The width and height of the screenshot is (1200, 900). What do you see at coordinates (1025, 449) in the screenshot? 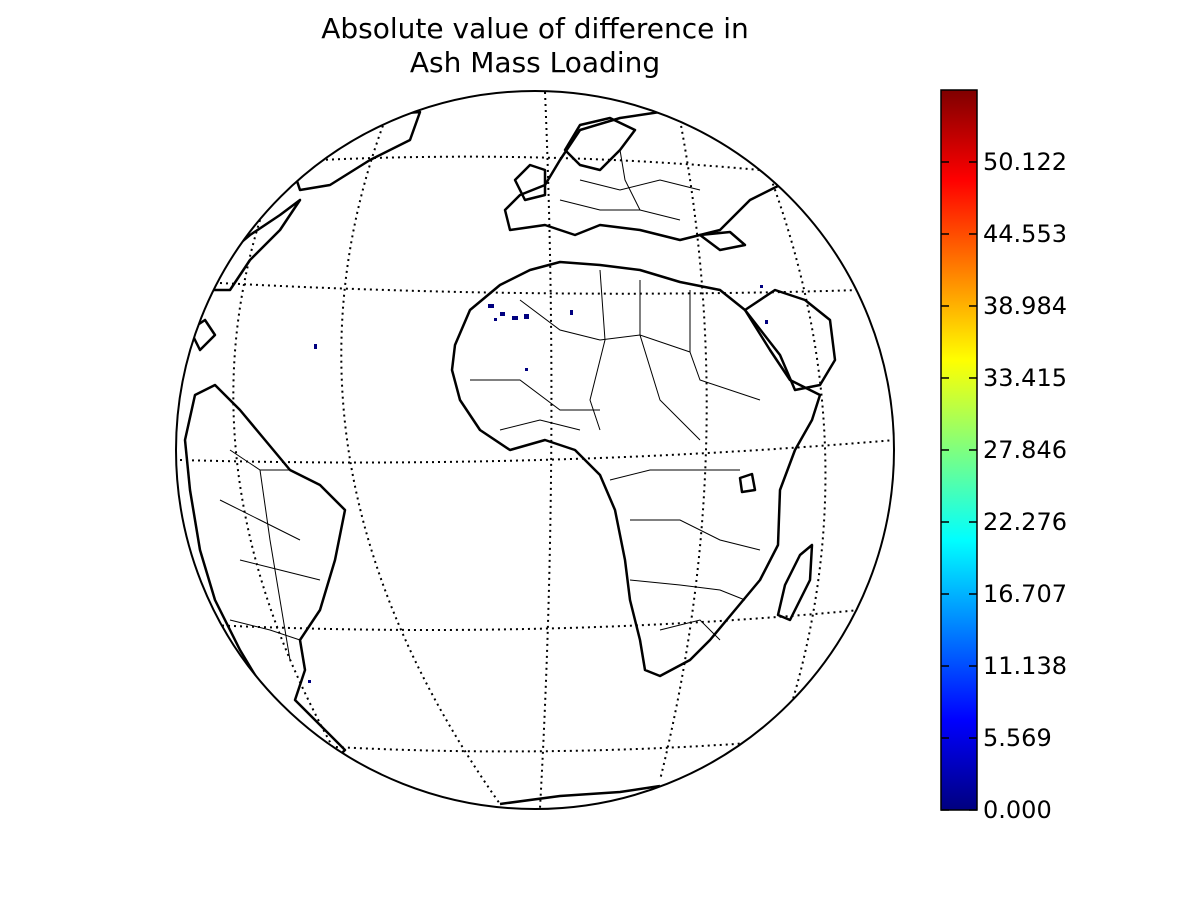
I see `colorbar-tick-label: 27.846` at bounding box center [1025, 449].